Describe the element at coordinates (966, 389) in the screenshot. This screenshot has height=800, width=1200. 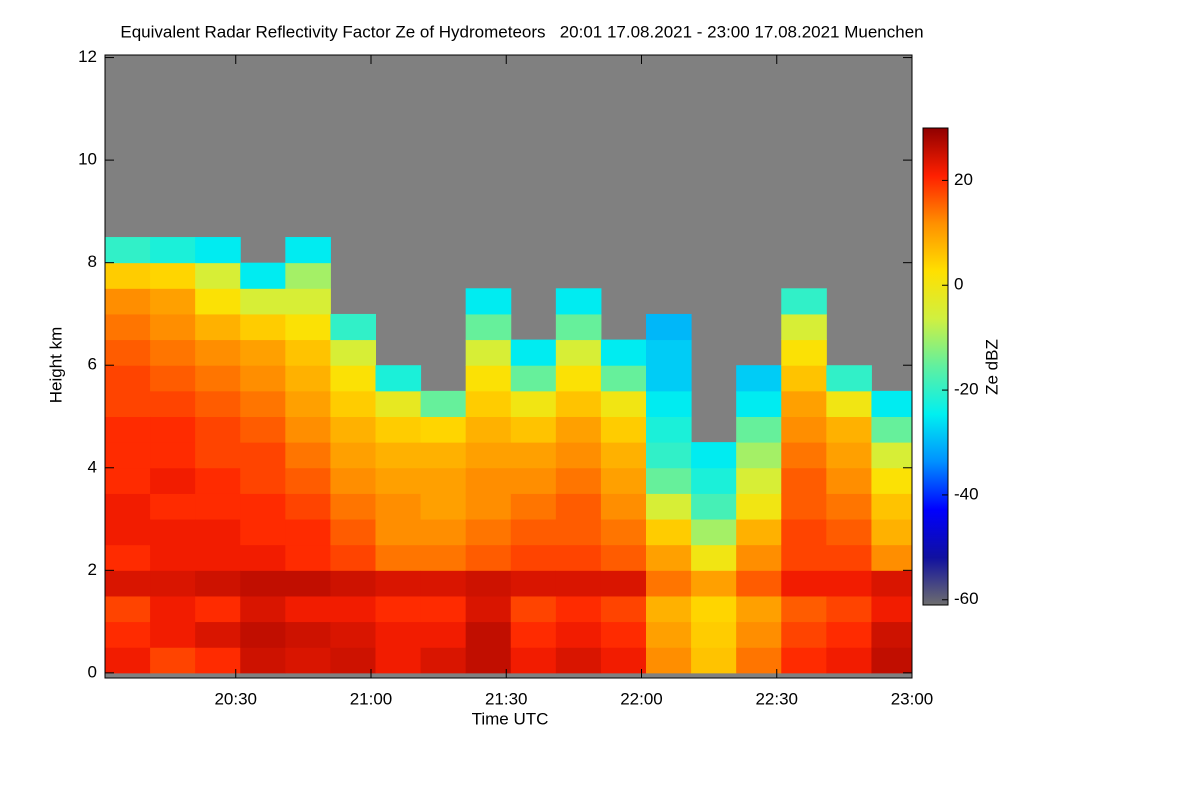
I see `colorbar-tick-label: -20` at that location.